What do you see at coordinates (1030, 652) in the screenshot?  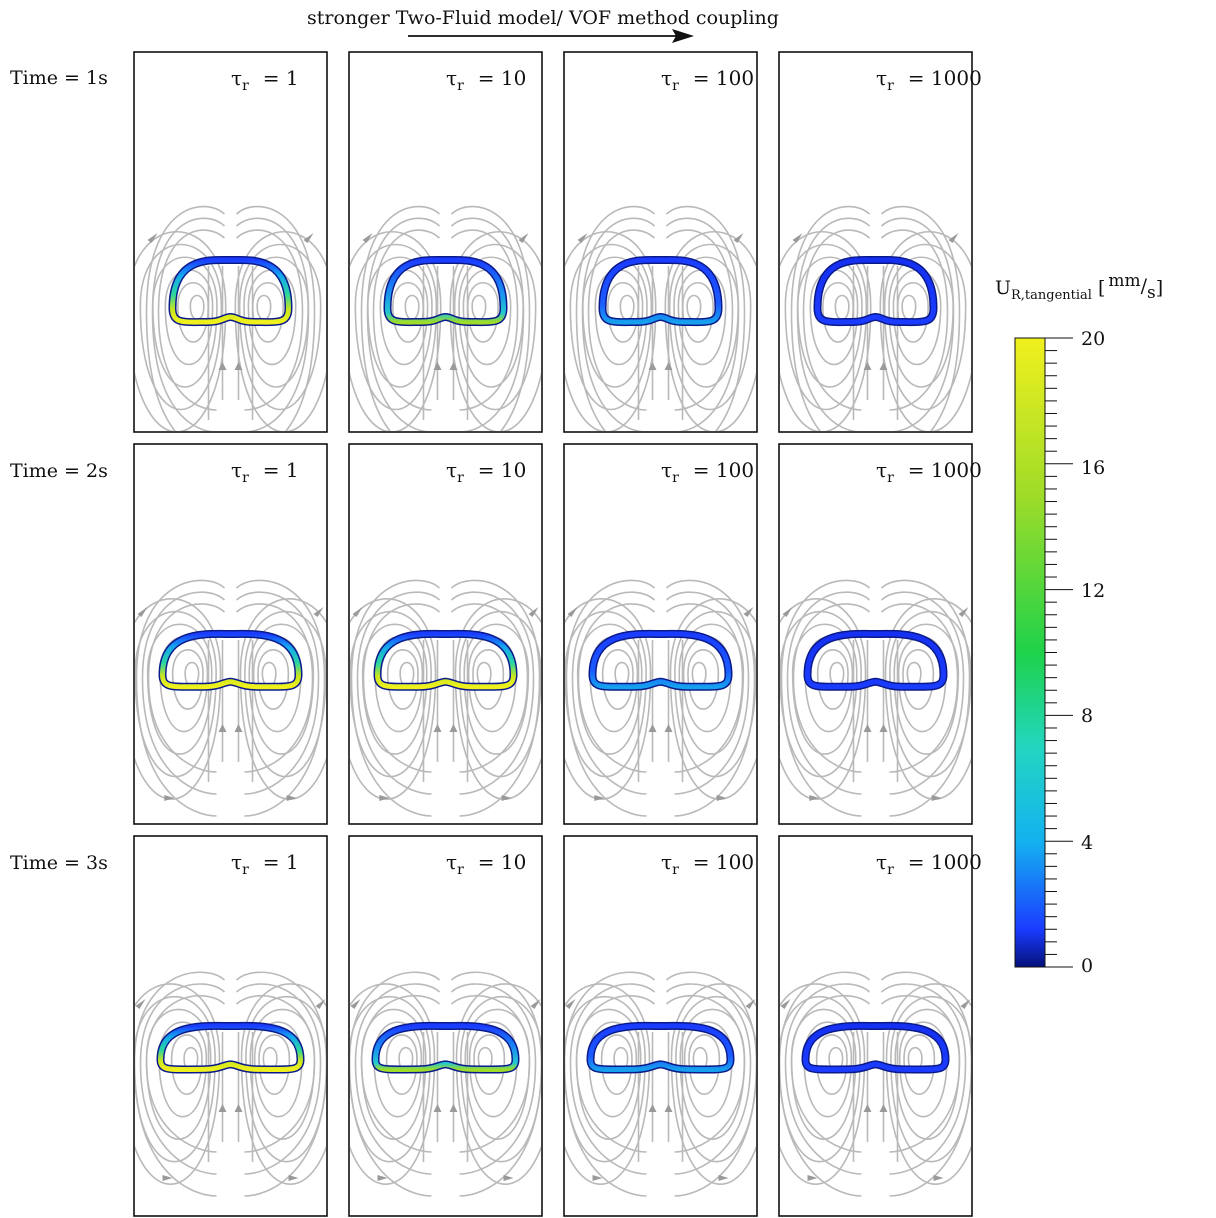 I see `colorbar-gradient` at bounding box center [1030, 652].